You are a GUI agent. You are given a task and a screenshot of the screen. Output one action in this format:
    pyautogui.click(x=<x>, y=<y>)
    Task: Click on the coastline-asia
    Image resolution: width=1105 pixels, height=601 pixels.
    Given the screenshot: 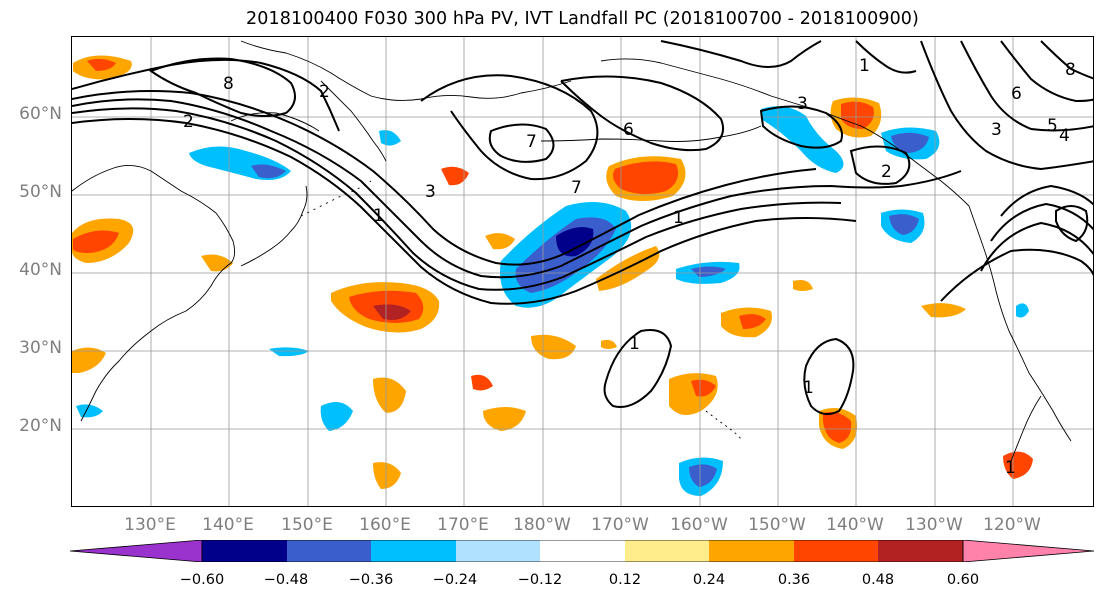 What is the action you would take?
    pyautogui.click(x=154, y=293)
    